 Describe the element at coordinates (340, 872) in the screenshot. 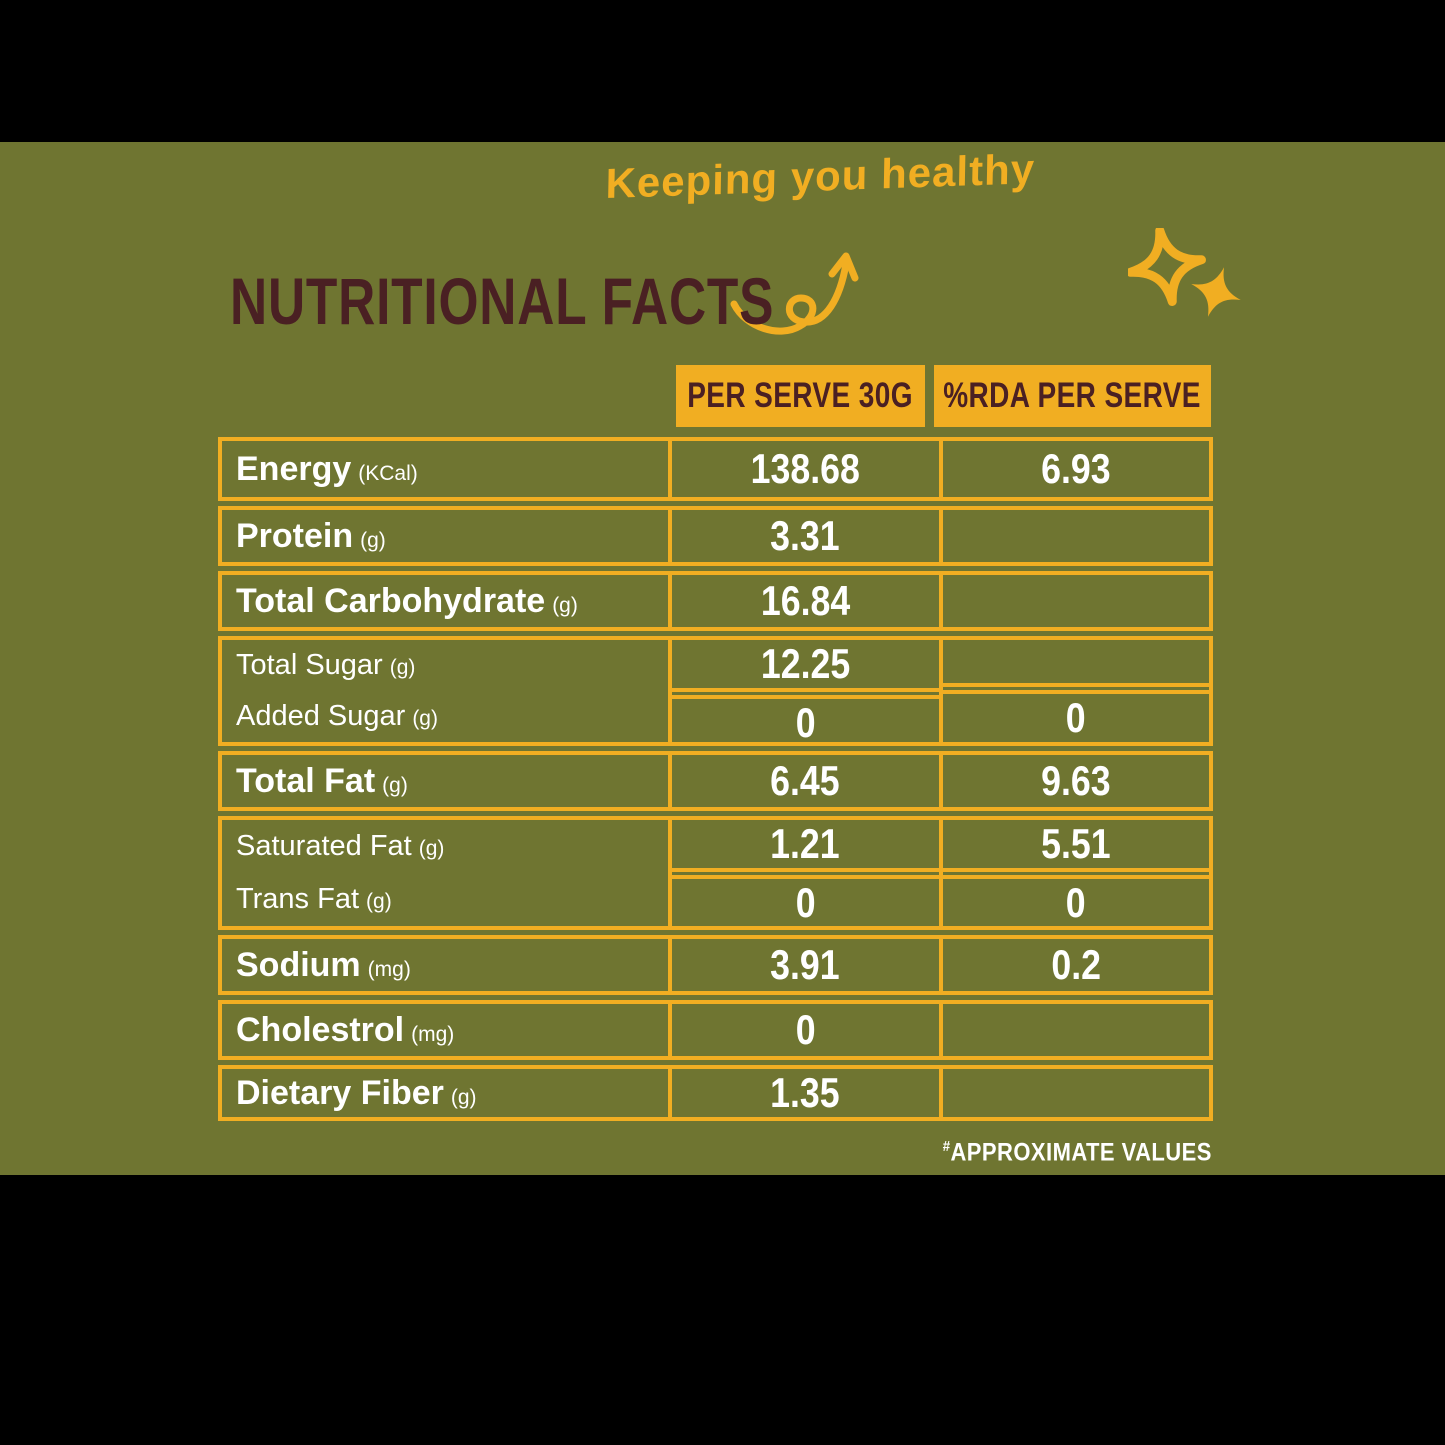

I see `group-labels: Saturated Fat (g) Trans Fat (g)` at that location.